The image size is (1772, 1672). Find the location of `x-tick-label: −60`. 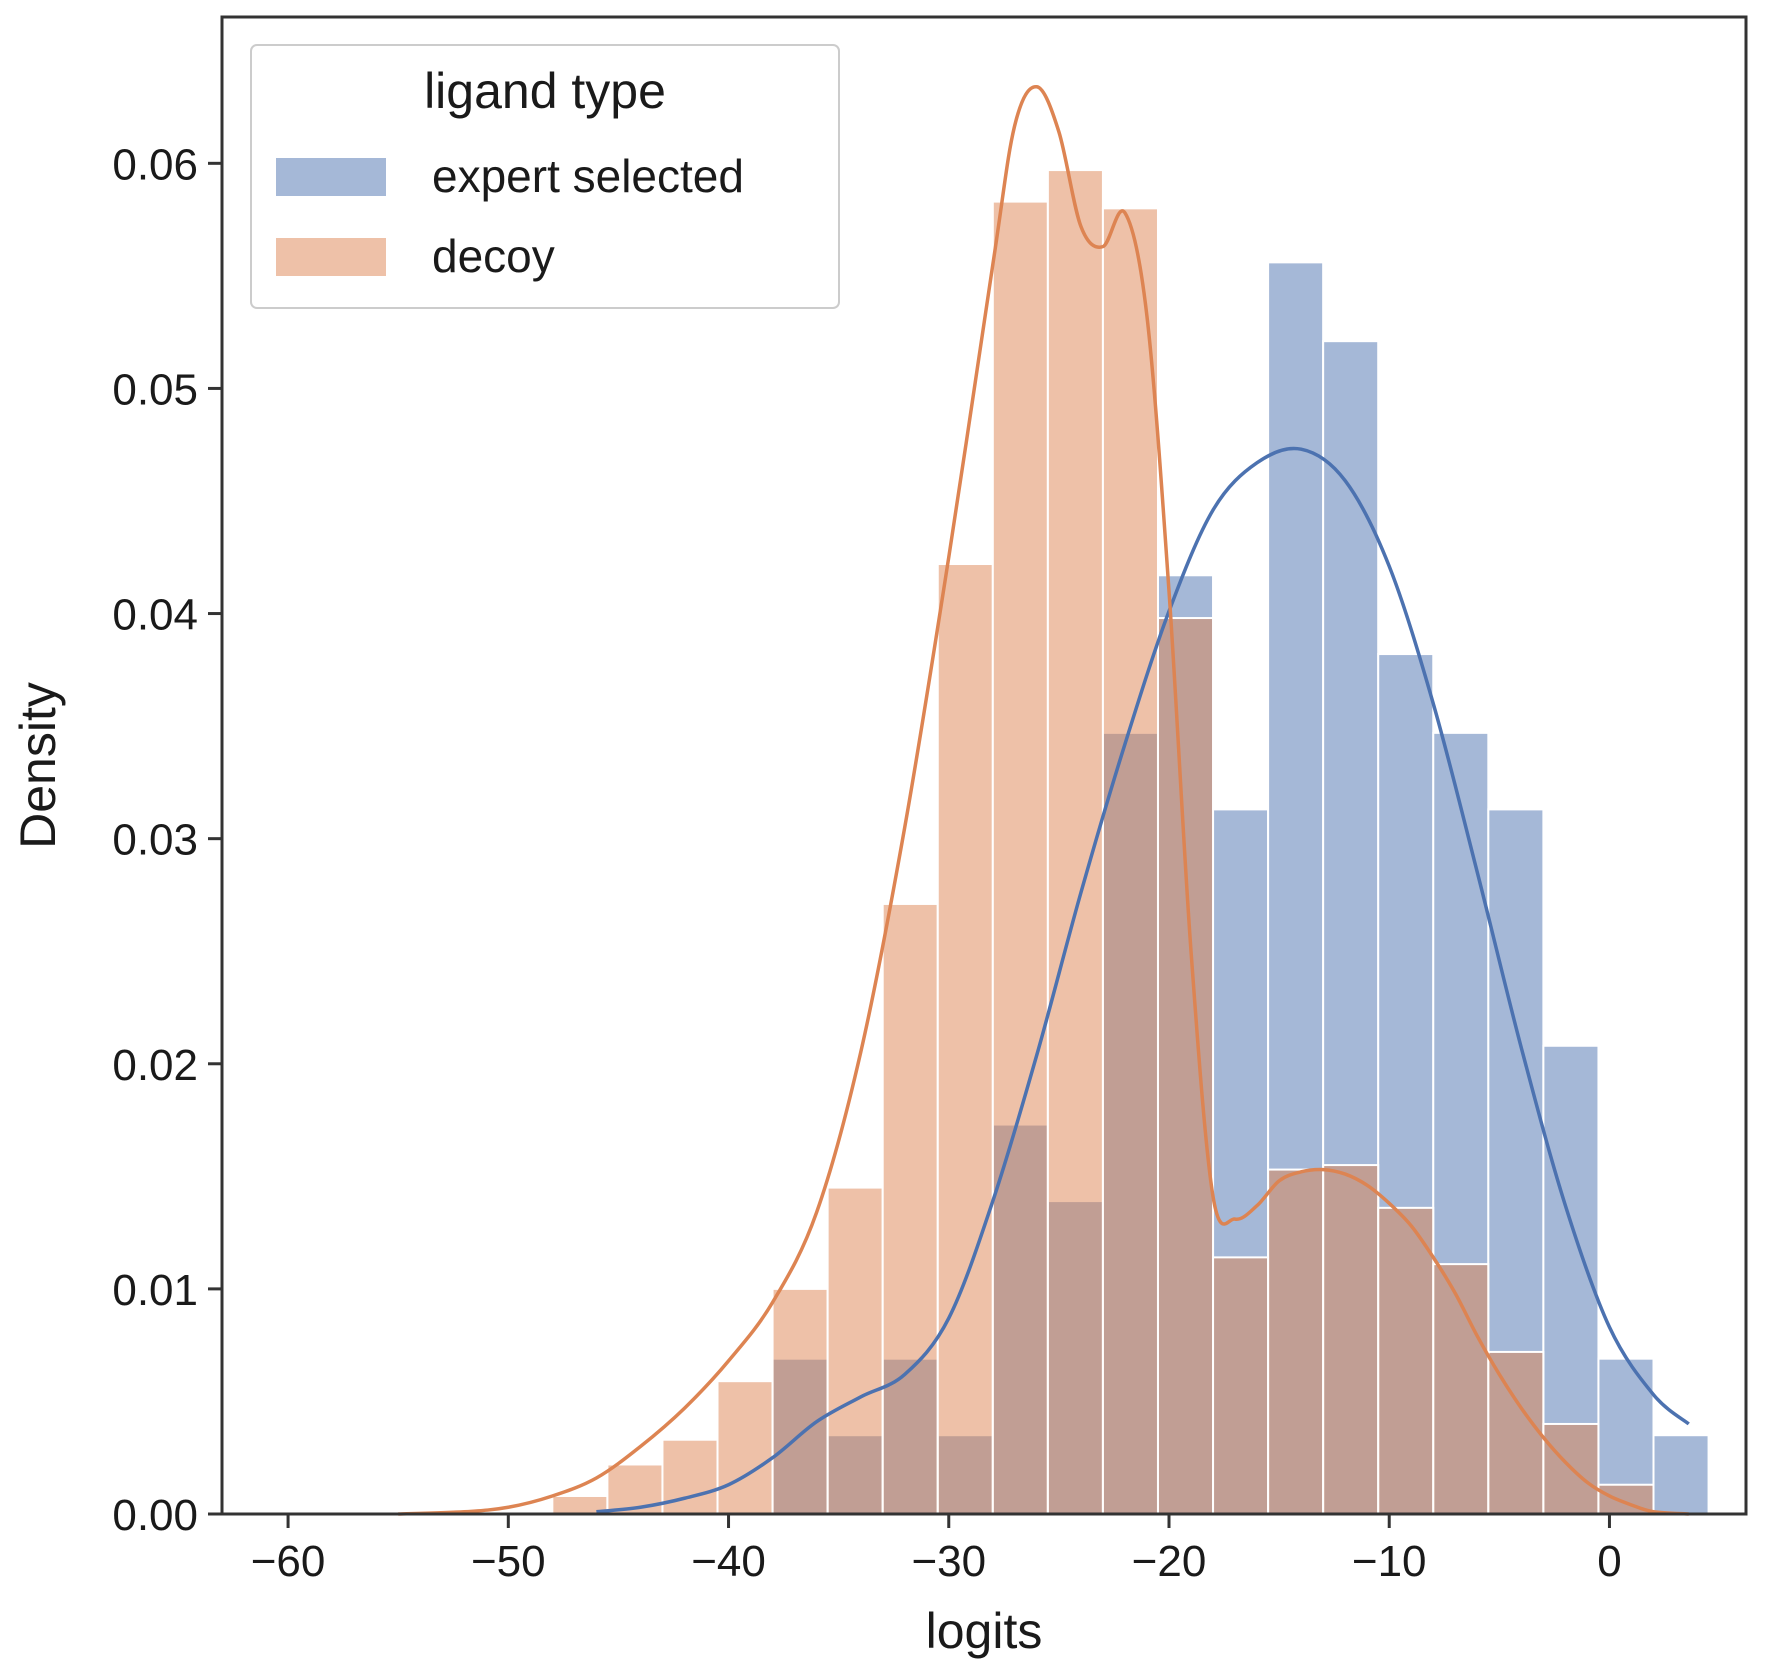

x-tick-label: −60 is located at coordinates (288, 1561).